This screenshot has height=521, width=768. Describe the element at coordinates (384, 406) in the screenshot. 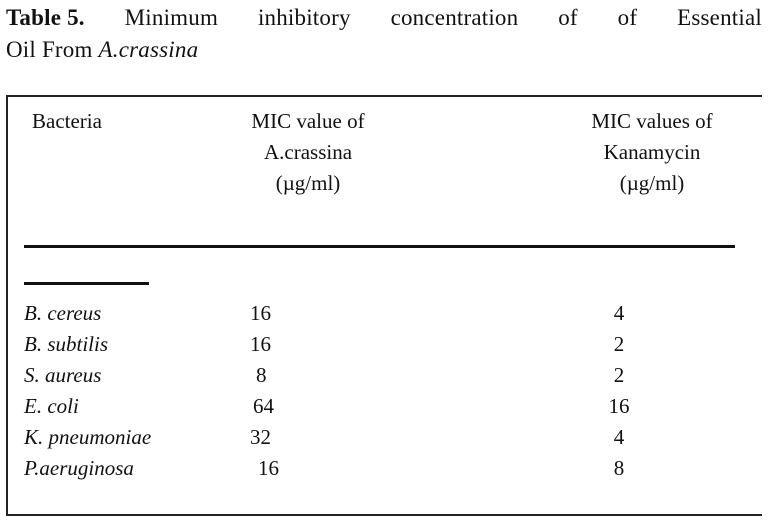

I see `table-row: E. coli 64 16` at that location.